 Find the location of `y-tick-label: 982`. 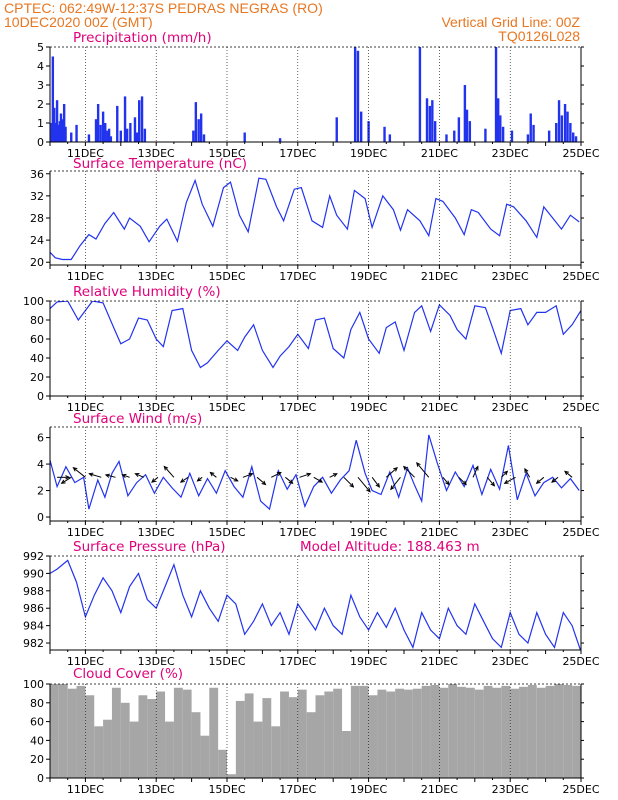

y-tick-label: 982 is located at coordinates (33, 643).